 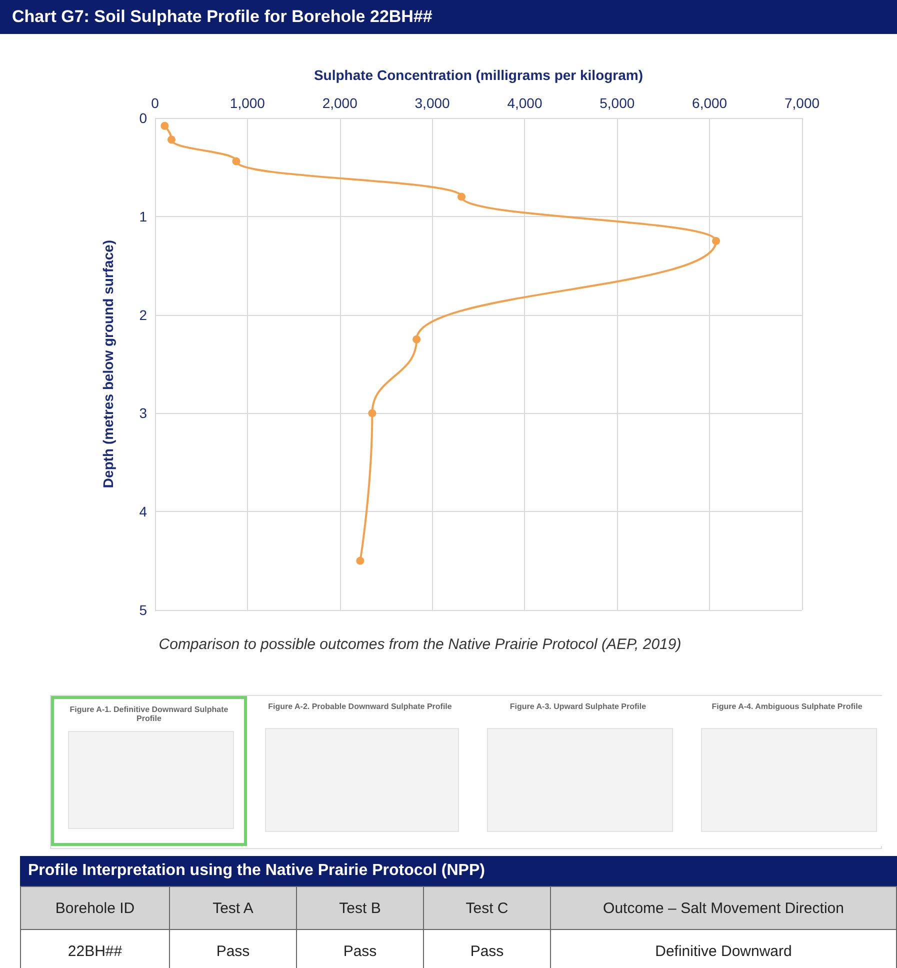 What do you see at coordinates (95, 908) in the screenshot?
I see `text: Borehole ID` at bounding box center [95, 908].